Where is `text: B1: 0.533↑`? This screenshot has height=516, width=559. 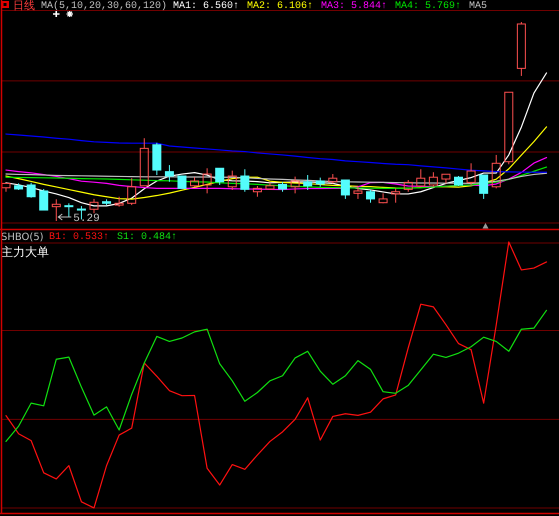
text: B1: 0.533↑ is located at coordinates (79, 237).